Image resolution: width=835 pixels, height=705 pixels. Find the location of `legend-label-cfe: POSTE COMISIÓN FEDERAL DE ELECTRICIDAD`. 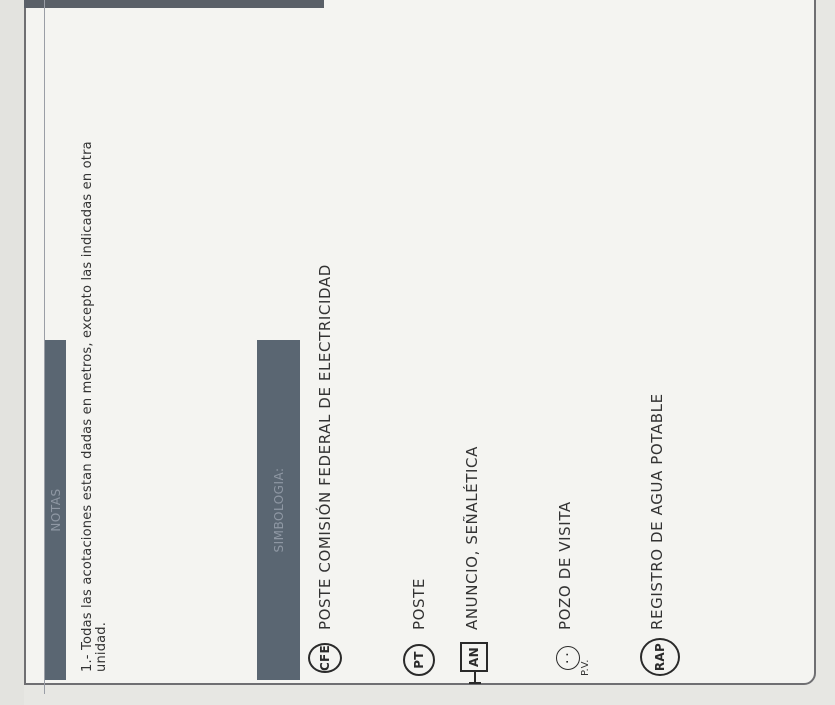

legend-label-cfe: POSTE COMISIÓN FEDERAL DE ELECTRICIDAD is located at coordinates (325, 447).